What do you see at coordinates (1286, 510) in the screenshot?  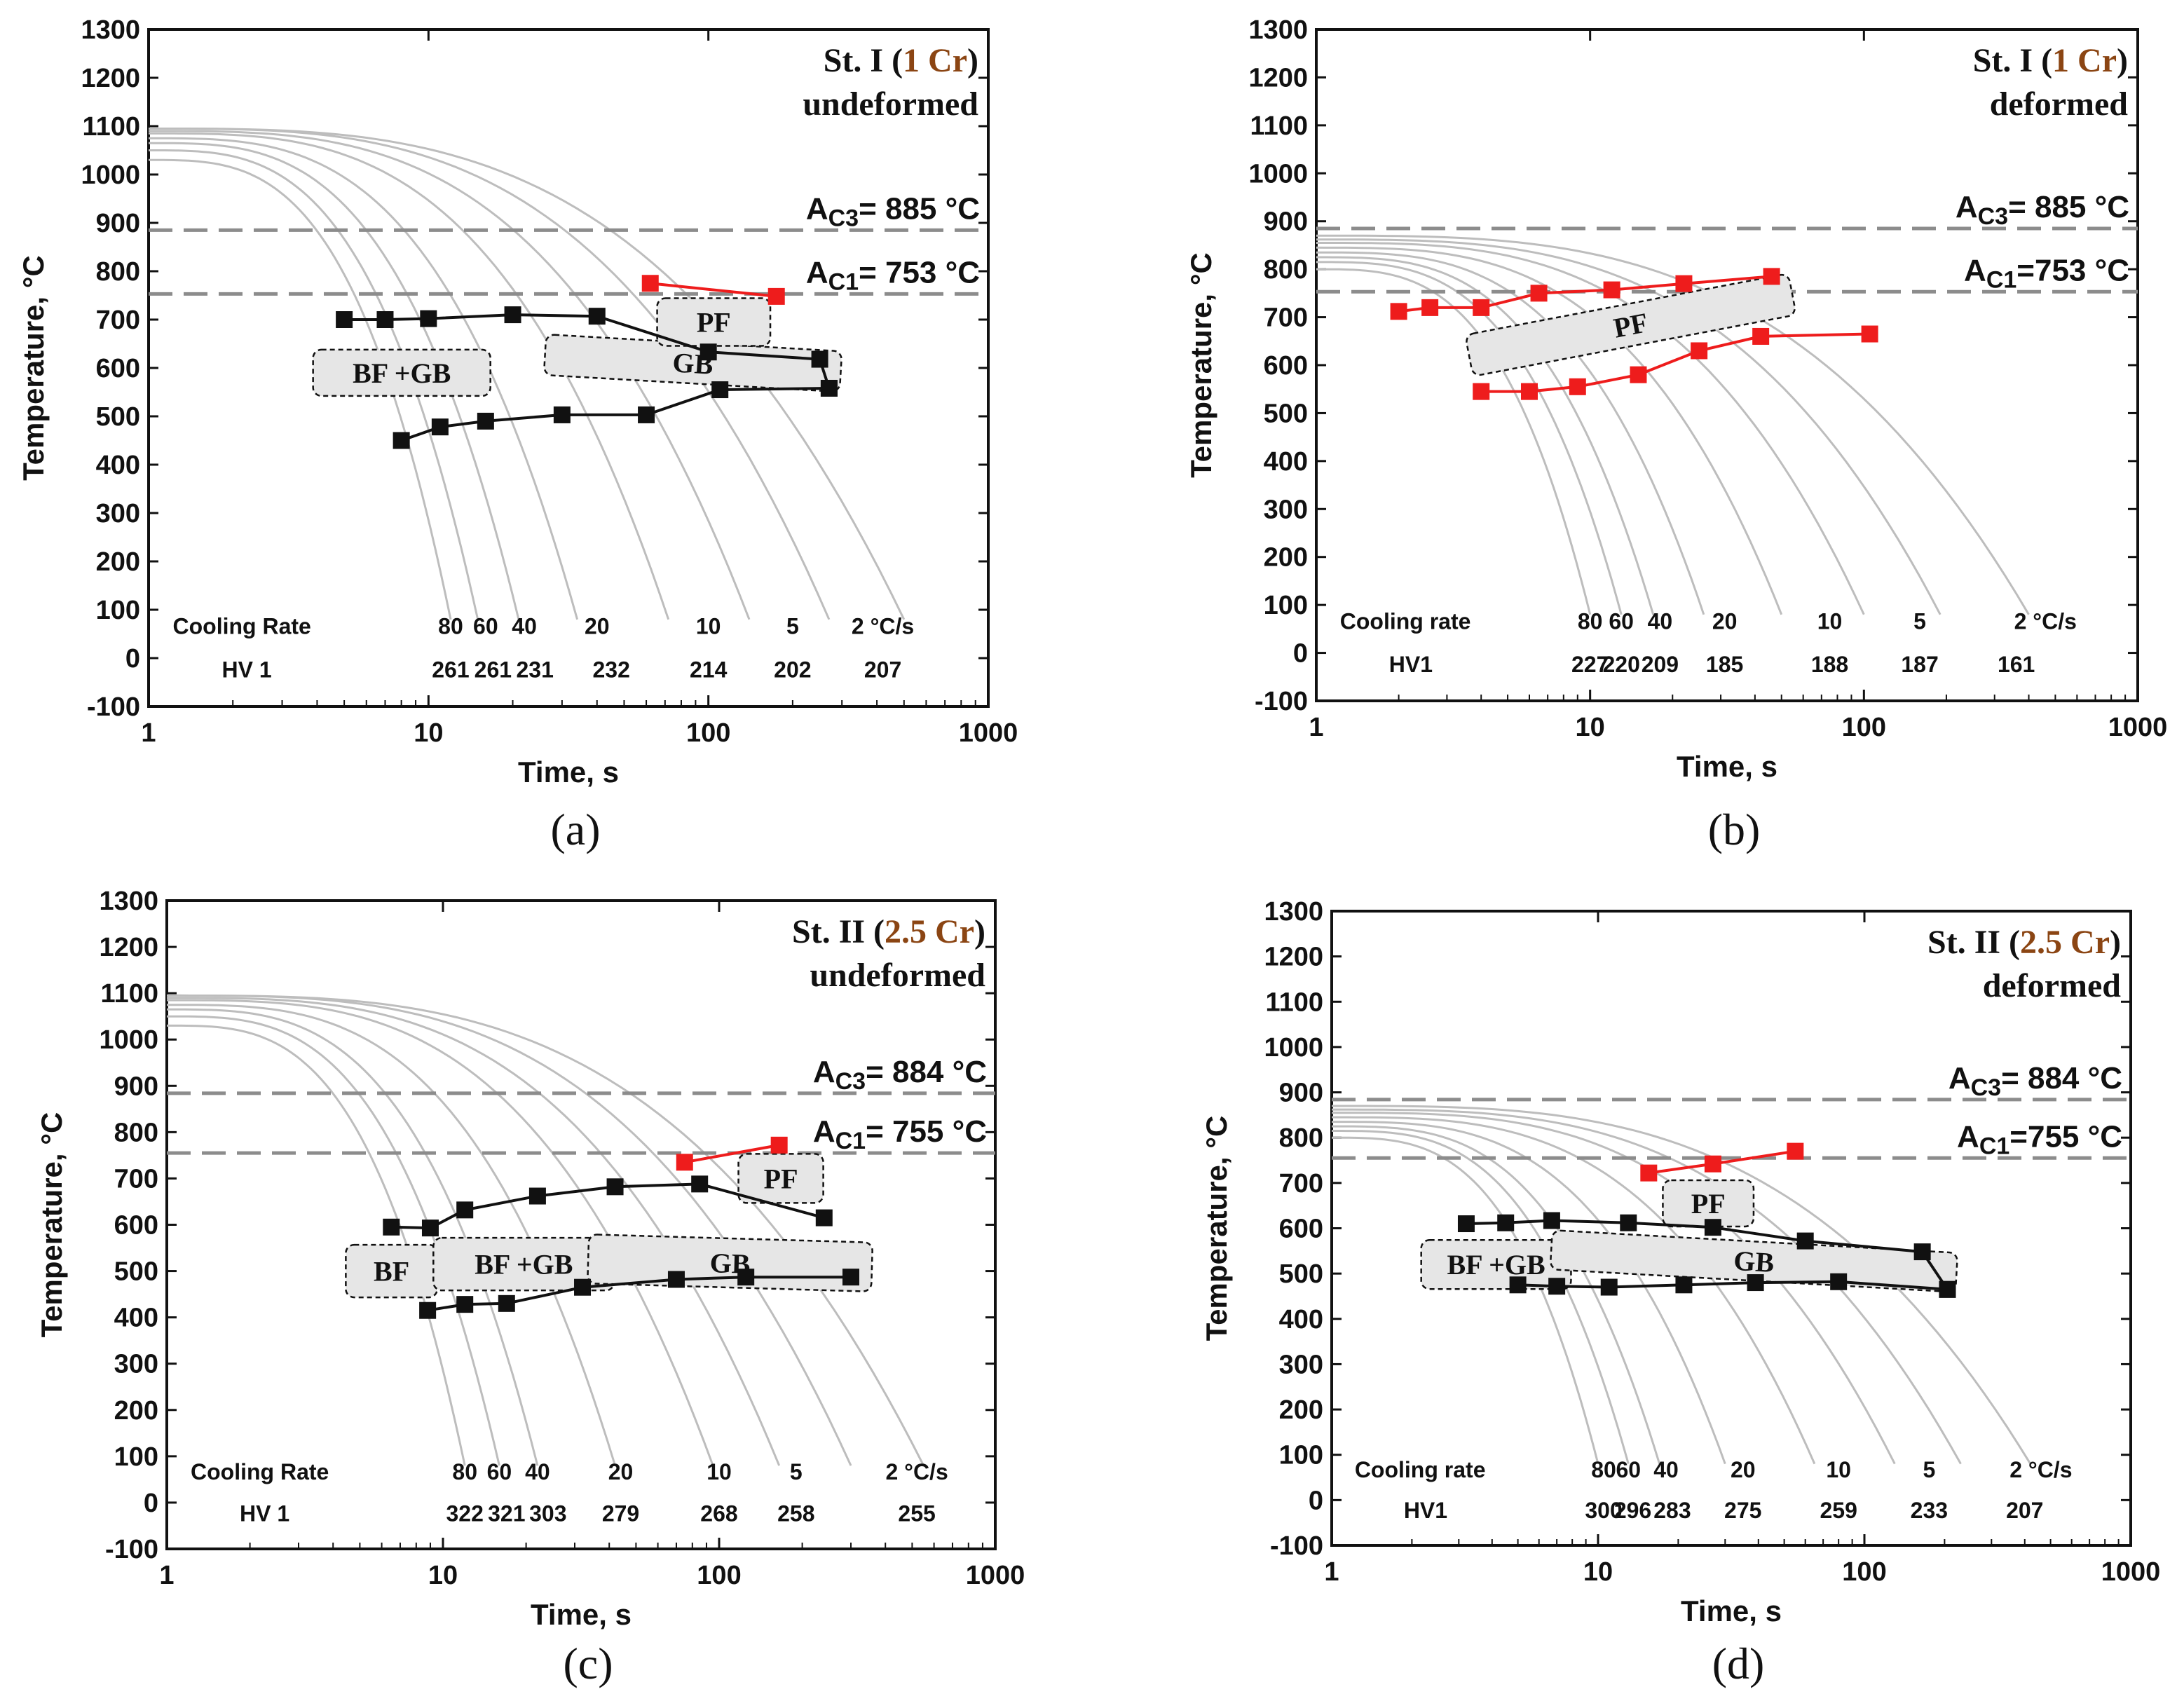 I see `y-tick-label: 300` at bounding box center [1286, 510].